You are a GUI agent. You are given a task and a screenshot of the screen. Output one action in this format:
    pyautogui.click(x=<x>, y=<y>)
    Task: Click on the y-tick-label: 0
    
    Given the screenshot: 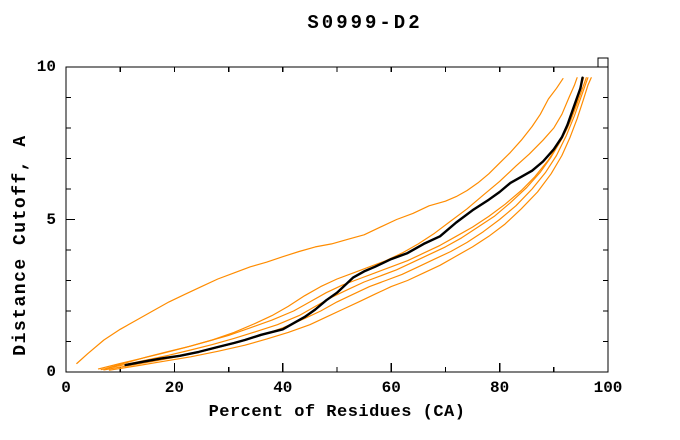 What is the action you would take?
    pyautogui.click(x=51, y=372)
    